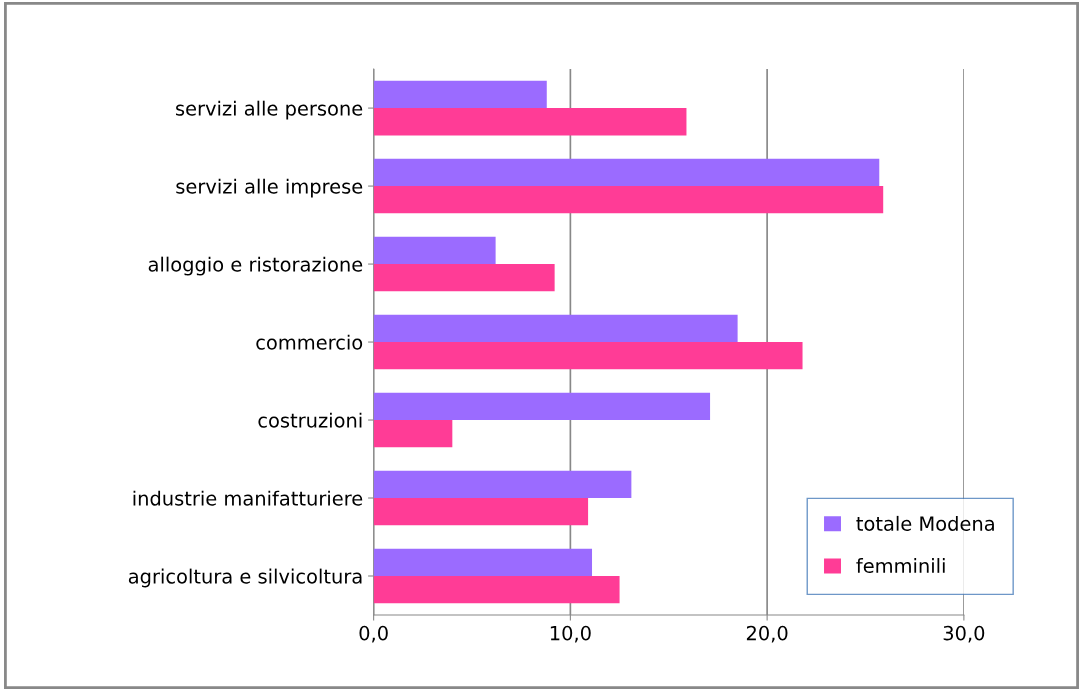 Image resolution: width=1083 pixels, height=691 pixels. What do you see at coordinates (964, 634) in the screenshot?
I see `x-tick-label: 30,0` at bounding box center [964, 634].